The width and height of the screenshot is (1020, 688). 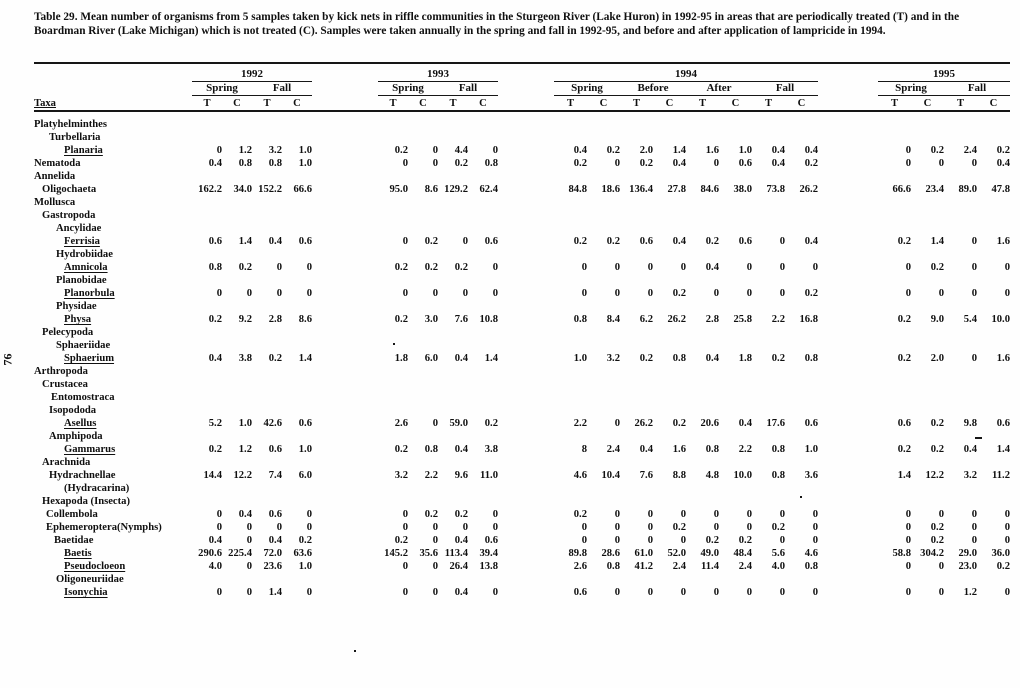 What do you see at coordinates (894, 103) in the screenshot?
I see `treated-column-header: T` at bounding box center [894, 103].